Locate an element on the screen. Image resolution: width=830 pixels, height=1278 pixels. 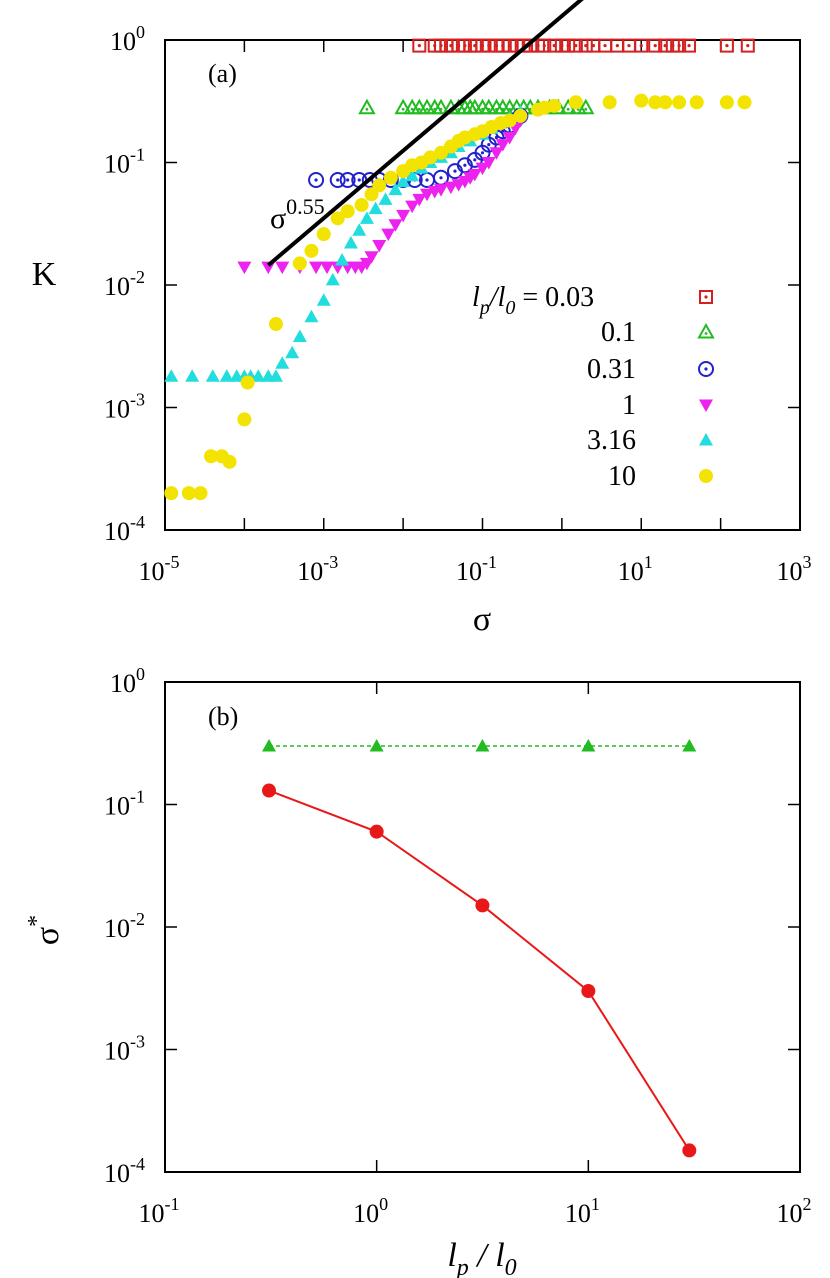
panel-a-label: (a) is located at coordinates (222, 73).